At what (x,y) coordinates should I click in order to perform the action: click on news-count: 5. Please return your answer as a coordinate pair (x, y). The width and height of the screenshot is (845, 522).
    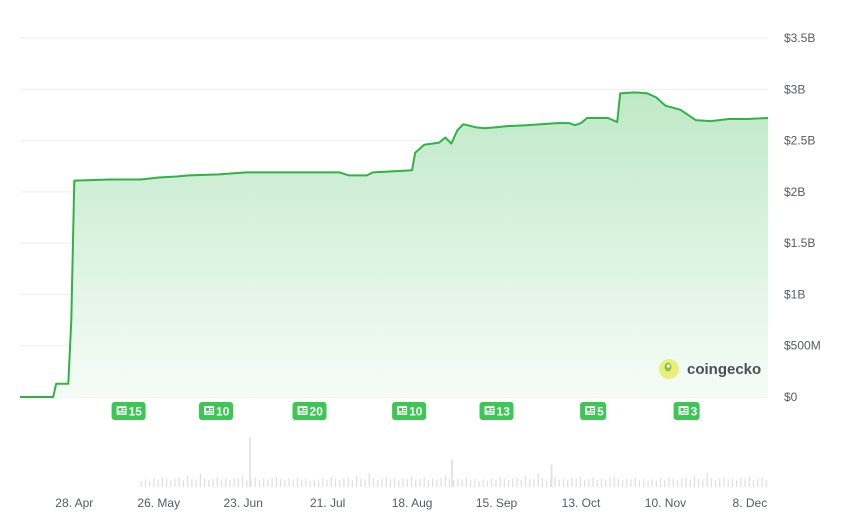
    Looking at the image, I should click on (600, 412).